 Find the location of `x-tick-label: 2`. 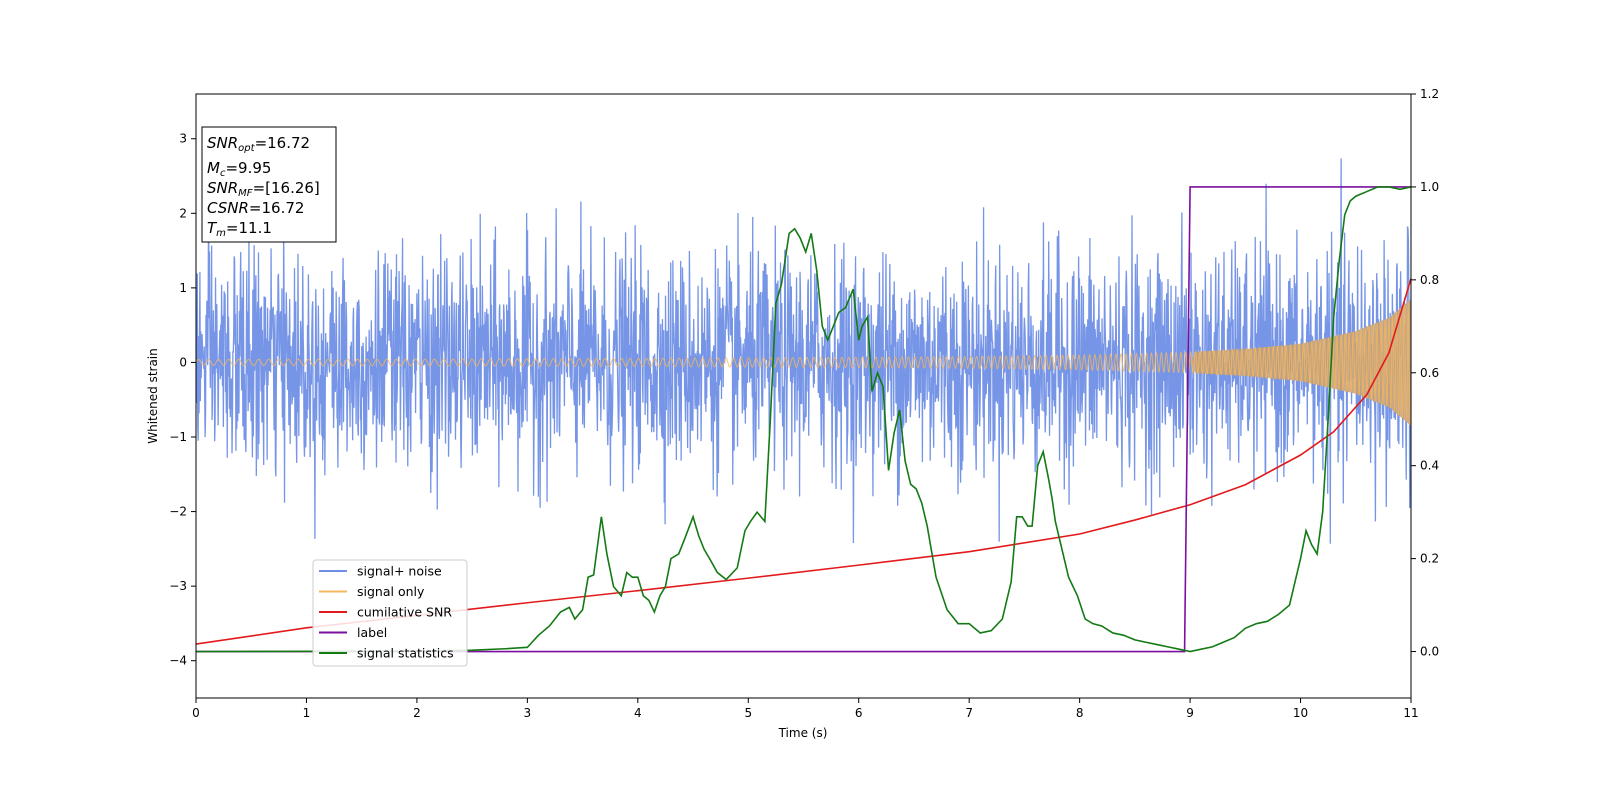

x-tick-label: 2 is located at coordinates (417, 713).